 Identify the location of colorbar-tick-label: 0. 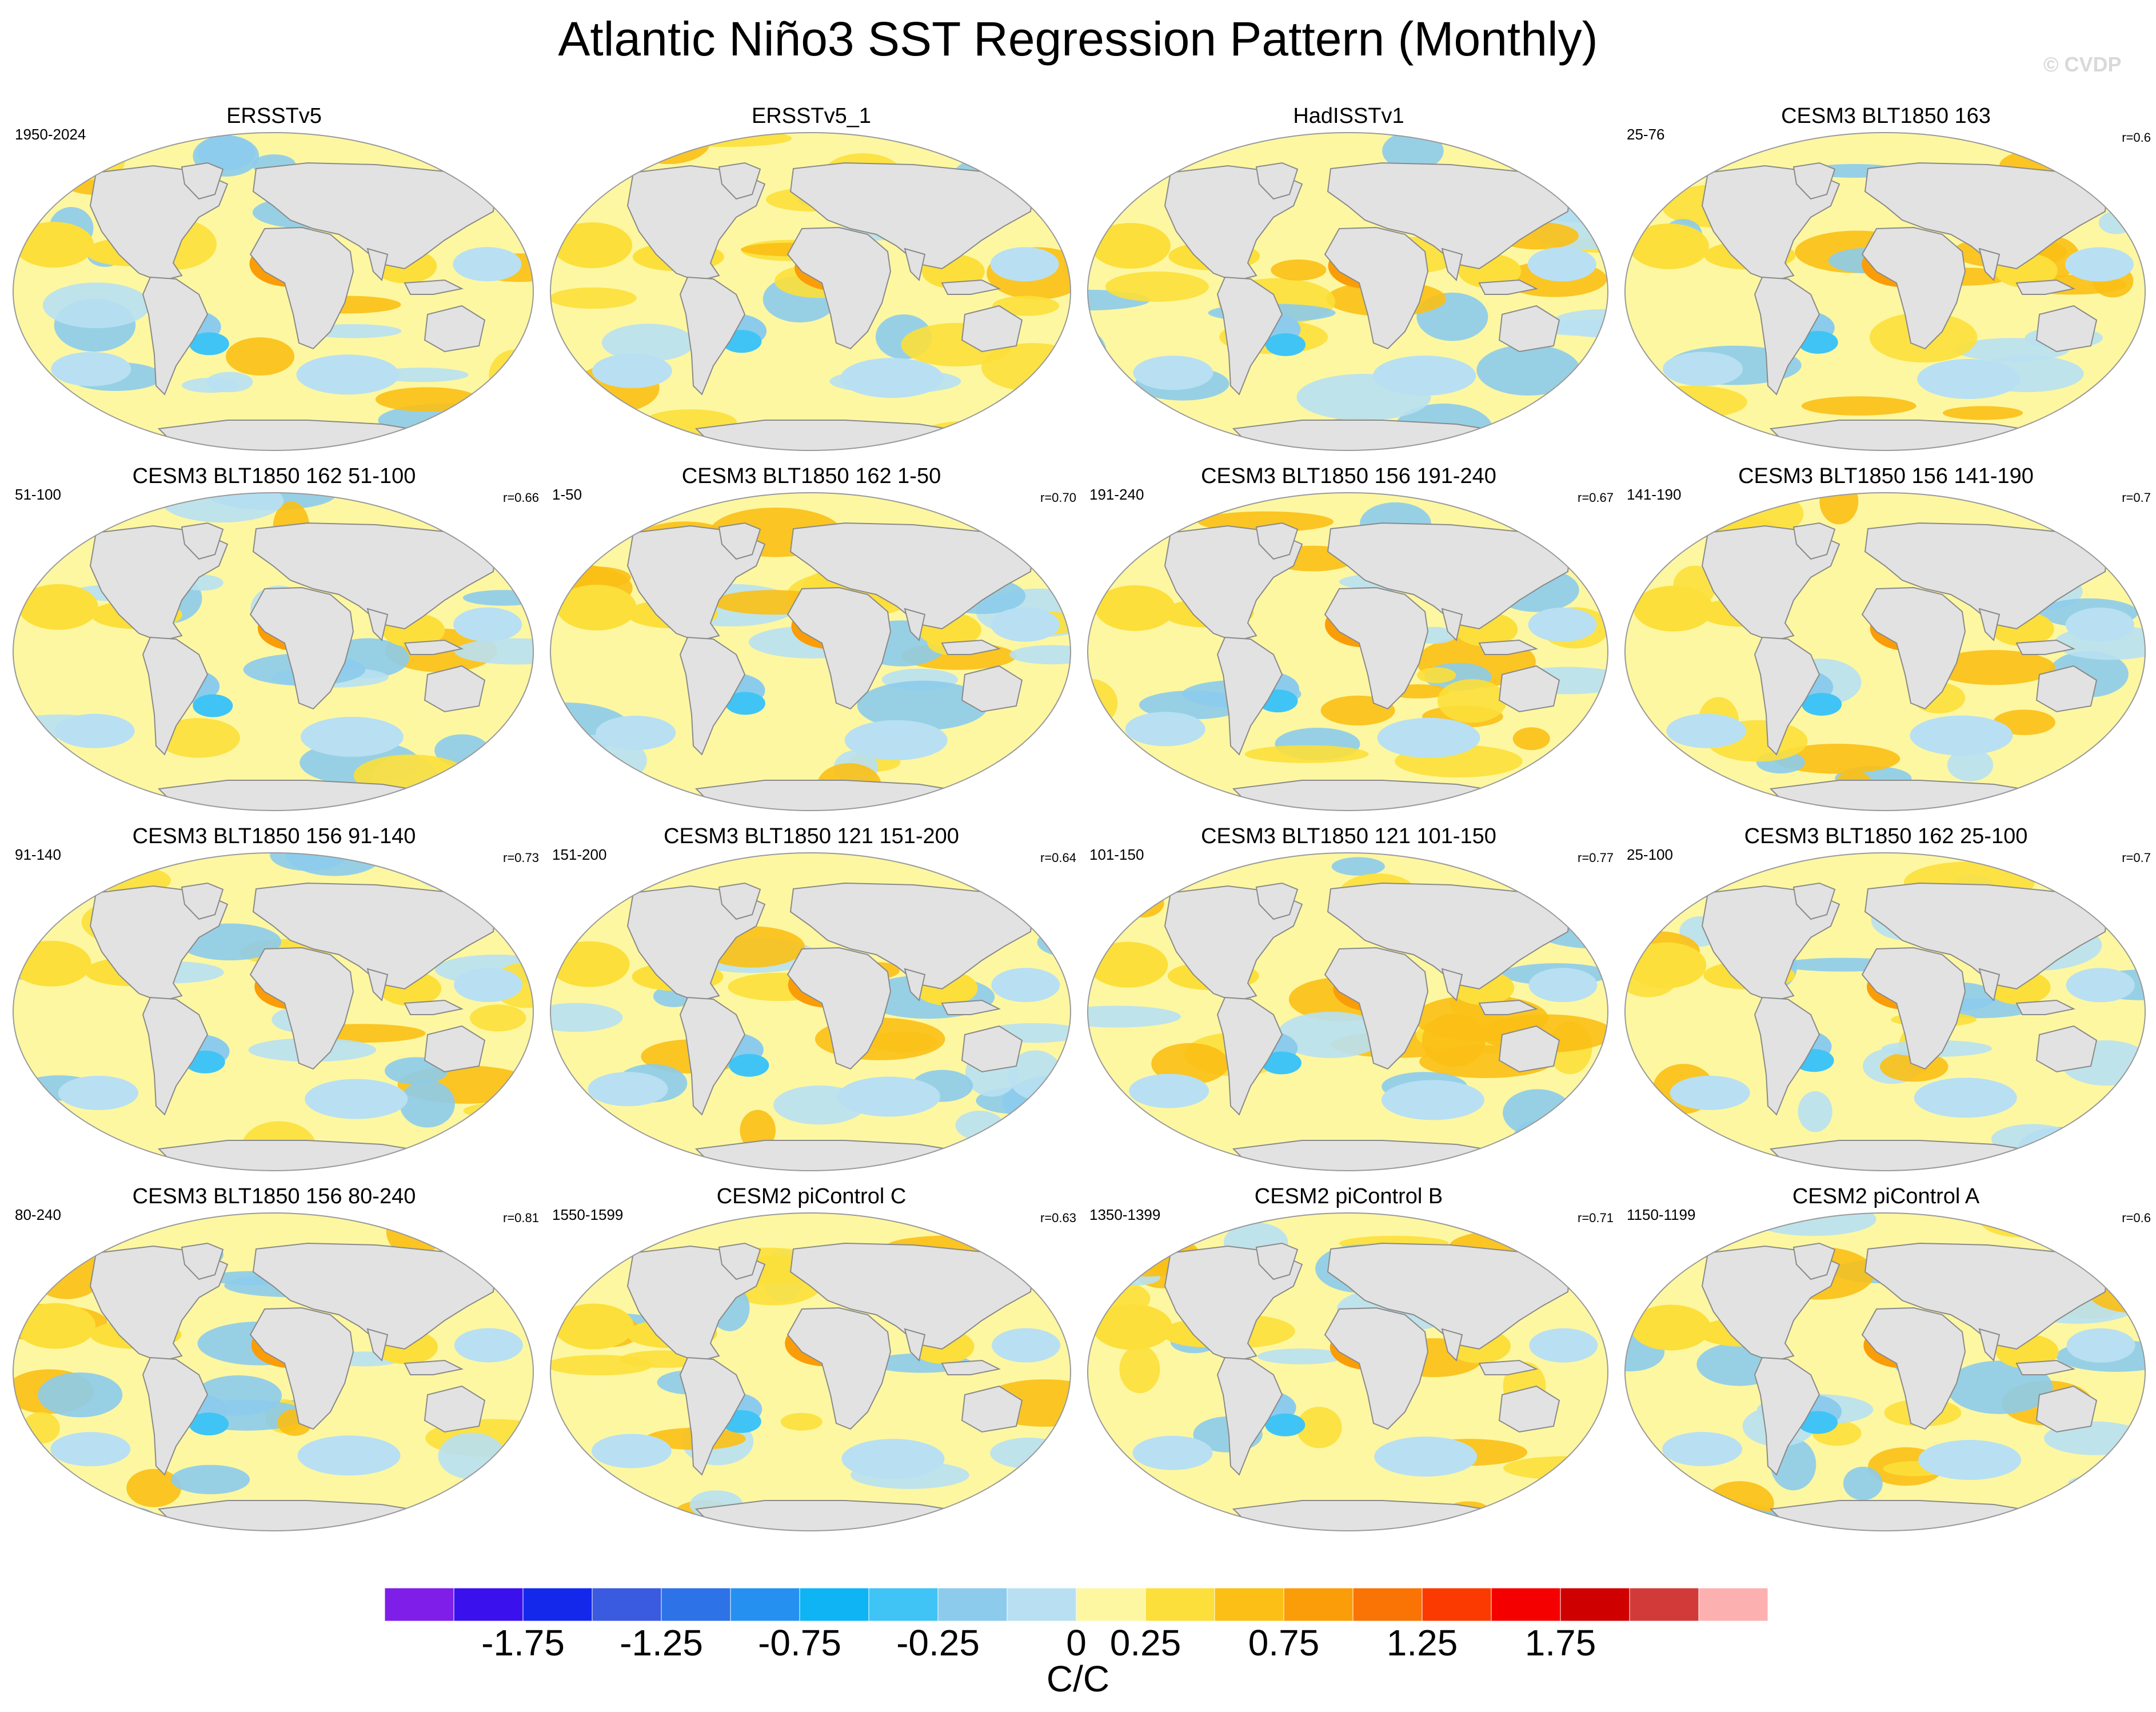
(1076, 1642).